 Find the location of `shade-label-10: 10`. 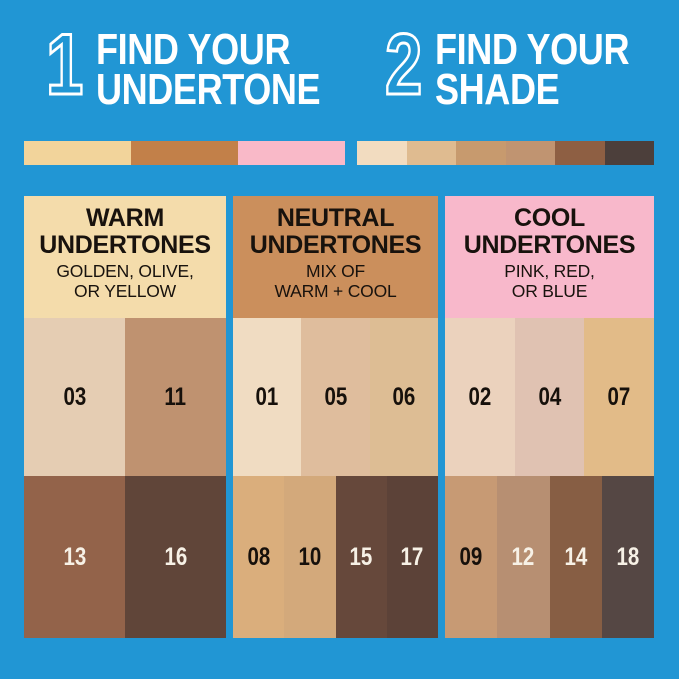

shade-label-10: 10 is located at coordinates (310, 556).